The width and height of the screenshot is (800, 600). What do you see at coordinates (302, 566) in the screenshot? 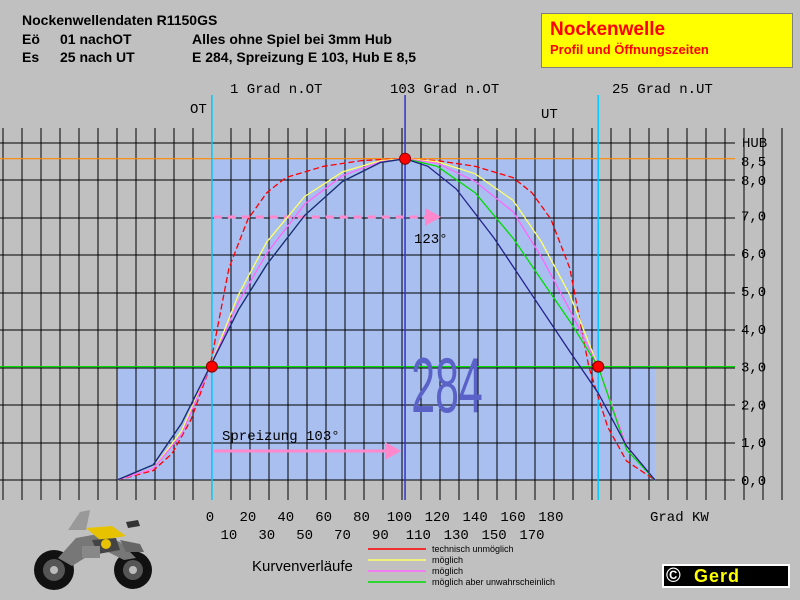
I see `legend-title: Kurvenverläufe` at bounding box center [302, 566].